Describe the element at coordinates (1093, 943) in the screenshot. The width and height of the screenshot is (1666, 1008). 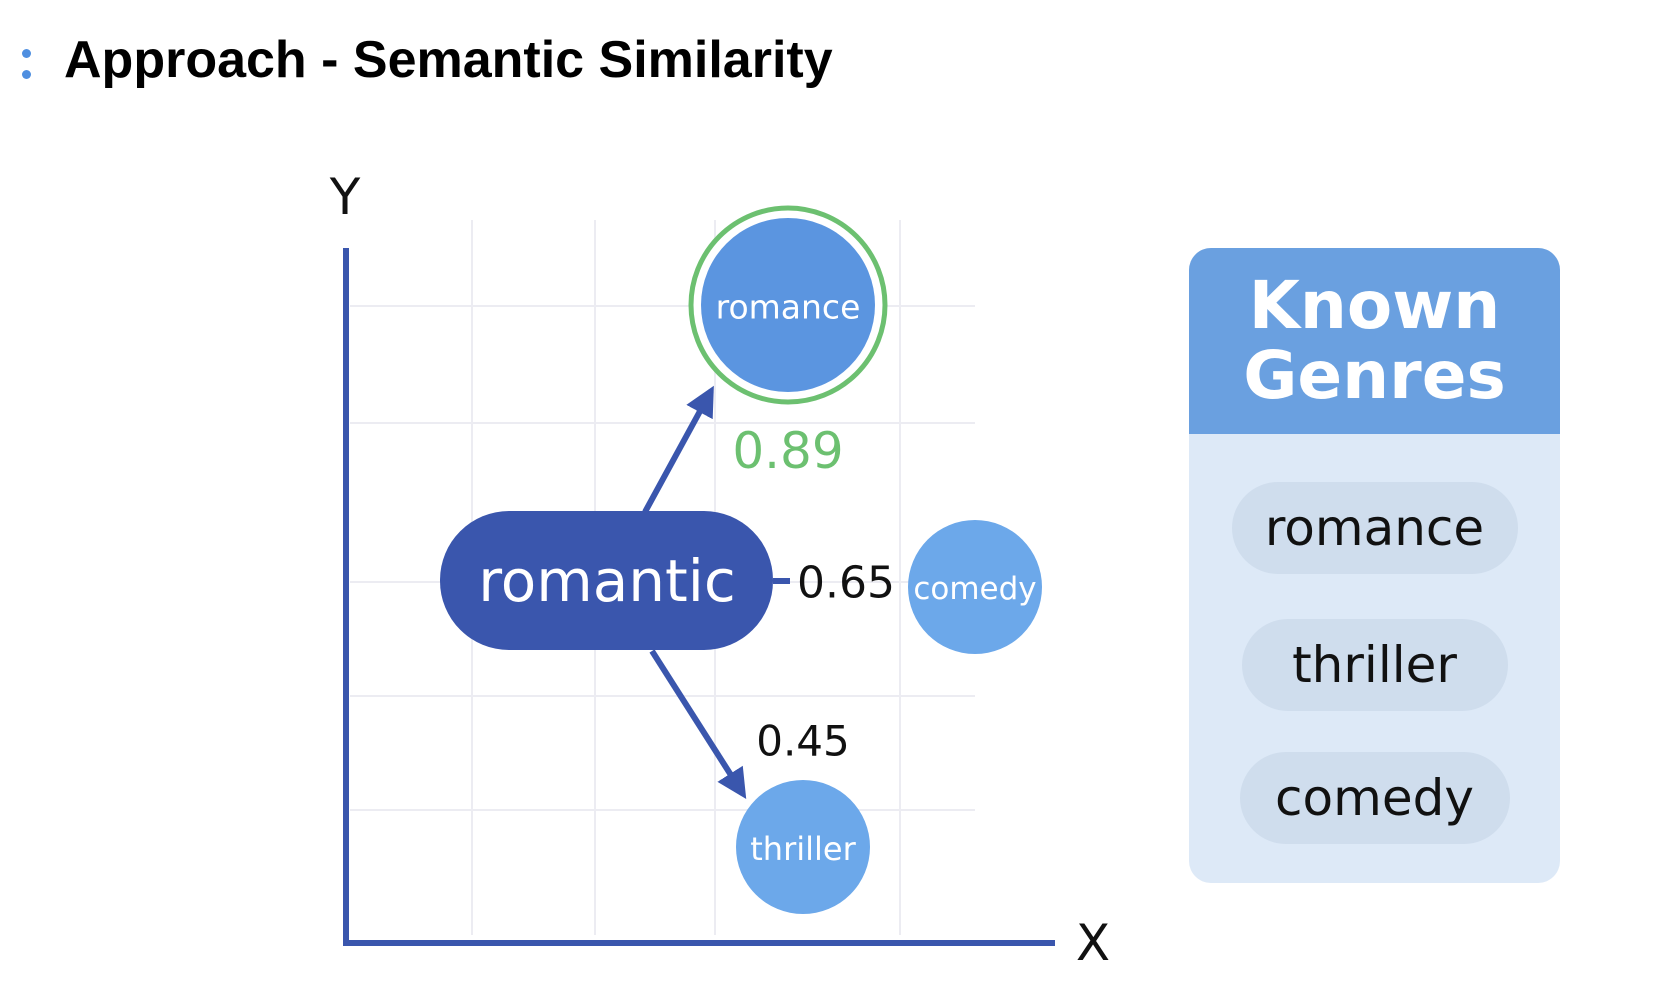
I see `x-axis-label: X` at that location.